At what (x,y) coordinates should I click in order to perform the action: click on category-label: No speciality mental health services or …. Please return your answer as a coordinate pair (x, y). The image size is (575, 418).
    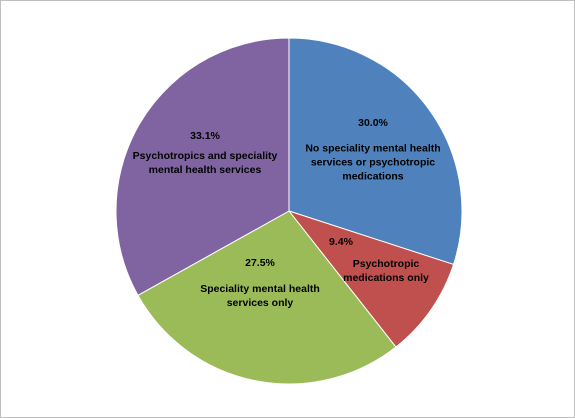
    Looking at the image, I should click on (373, 163).